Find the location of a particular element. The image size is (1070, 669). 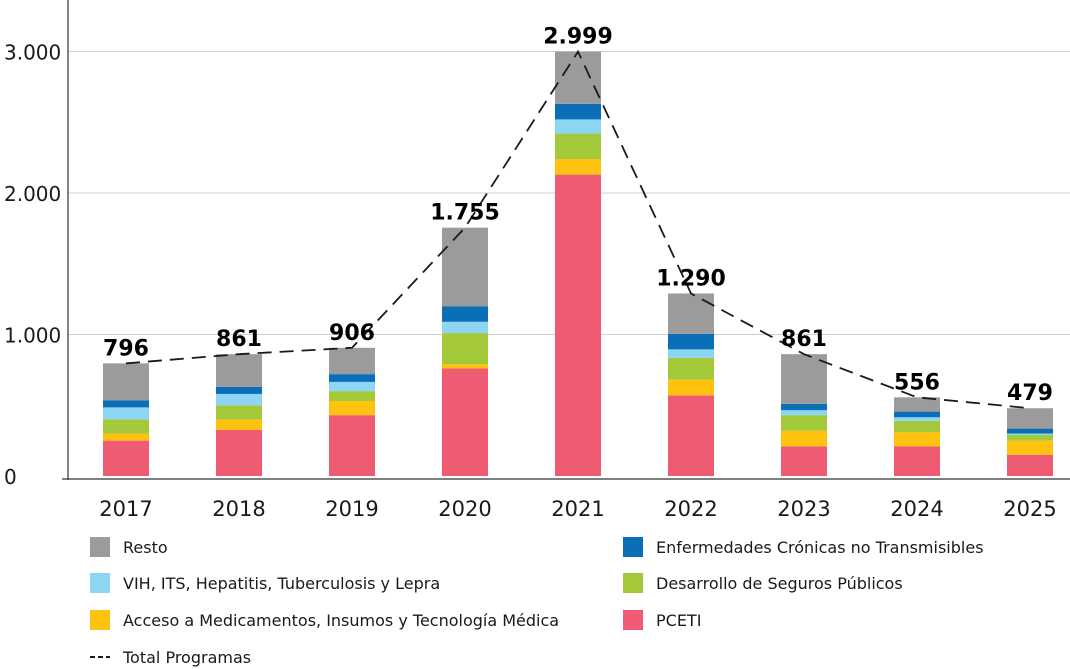

legend-label: PCETI is located at coordinates (678, 620).